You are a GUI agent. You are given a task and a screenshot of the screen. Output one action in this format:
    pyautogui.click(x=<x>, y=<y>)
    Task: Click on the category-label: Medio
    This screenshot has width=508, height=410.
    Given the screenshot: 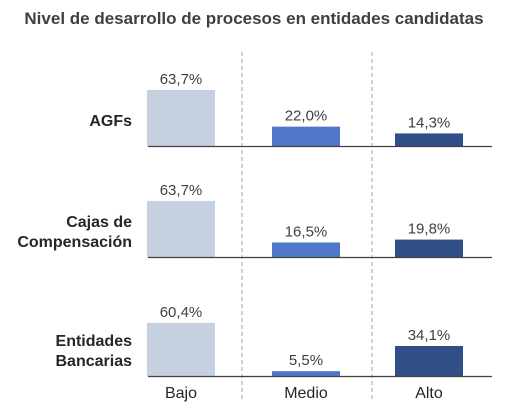 What is the action you would take?
    pyautogui.click(x=306, y=393)
    